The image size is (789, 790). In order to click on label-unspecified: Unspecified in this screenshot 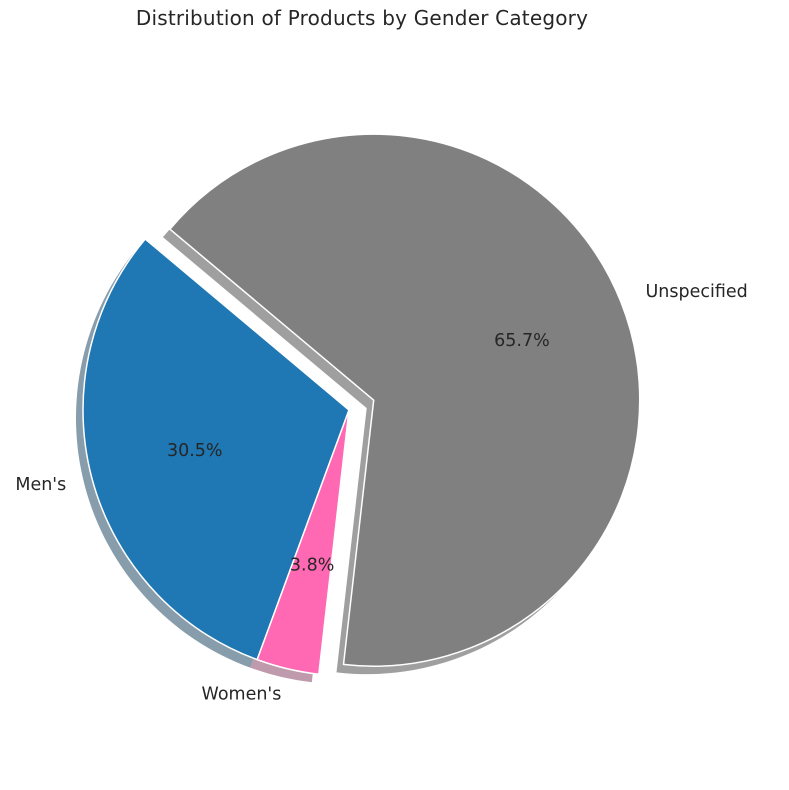, I will do `click(696, 292)`.